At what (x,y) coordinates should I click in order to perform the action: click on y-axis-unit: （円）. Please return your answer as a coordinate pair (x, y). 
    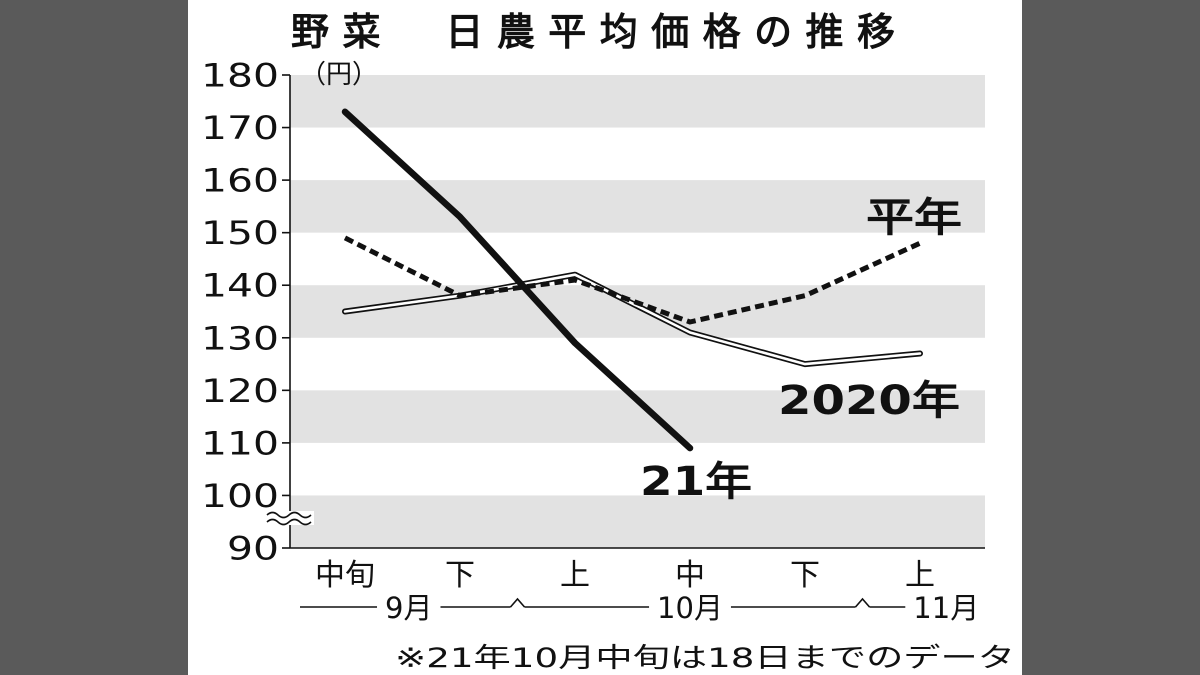
    Looking at the image, I should click on (339, 75).